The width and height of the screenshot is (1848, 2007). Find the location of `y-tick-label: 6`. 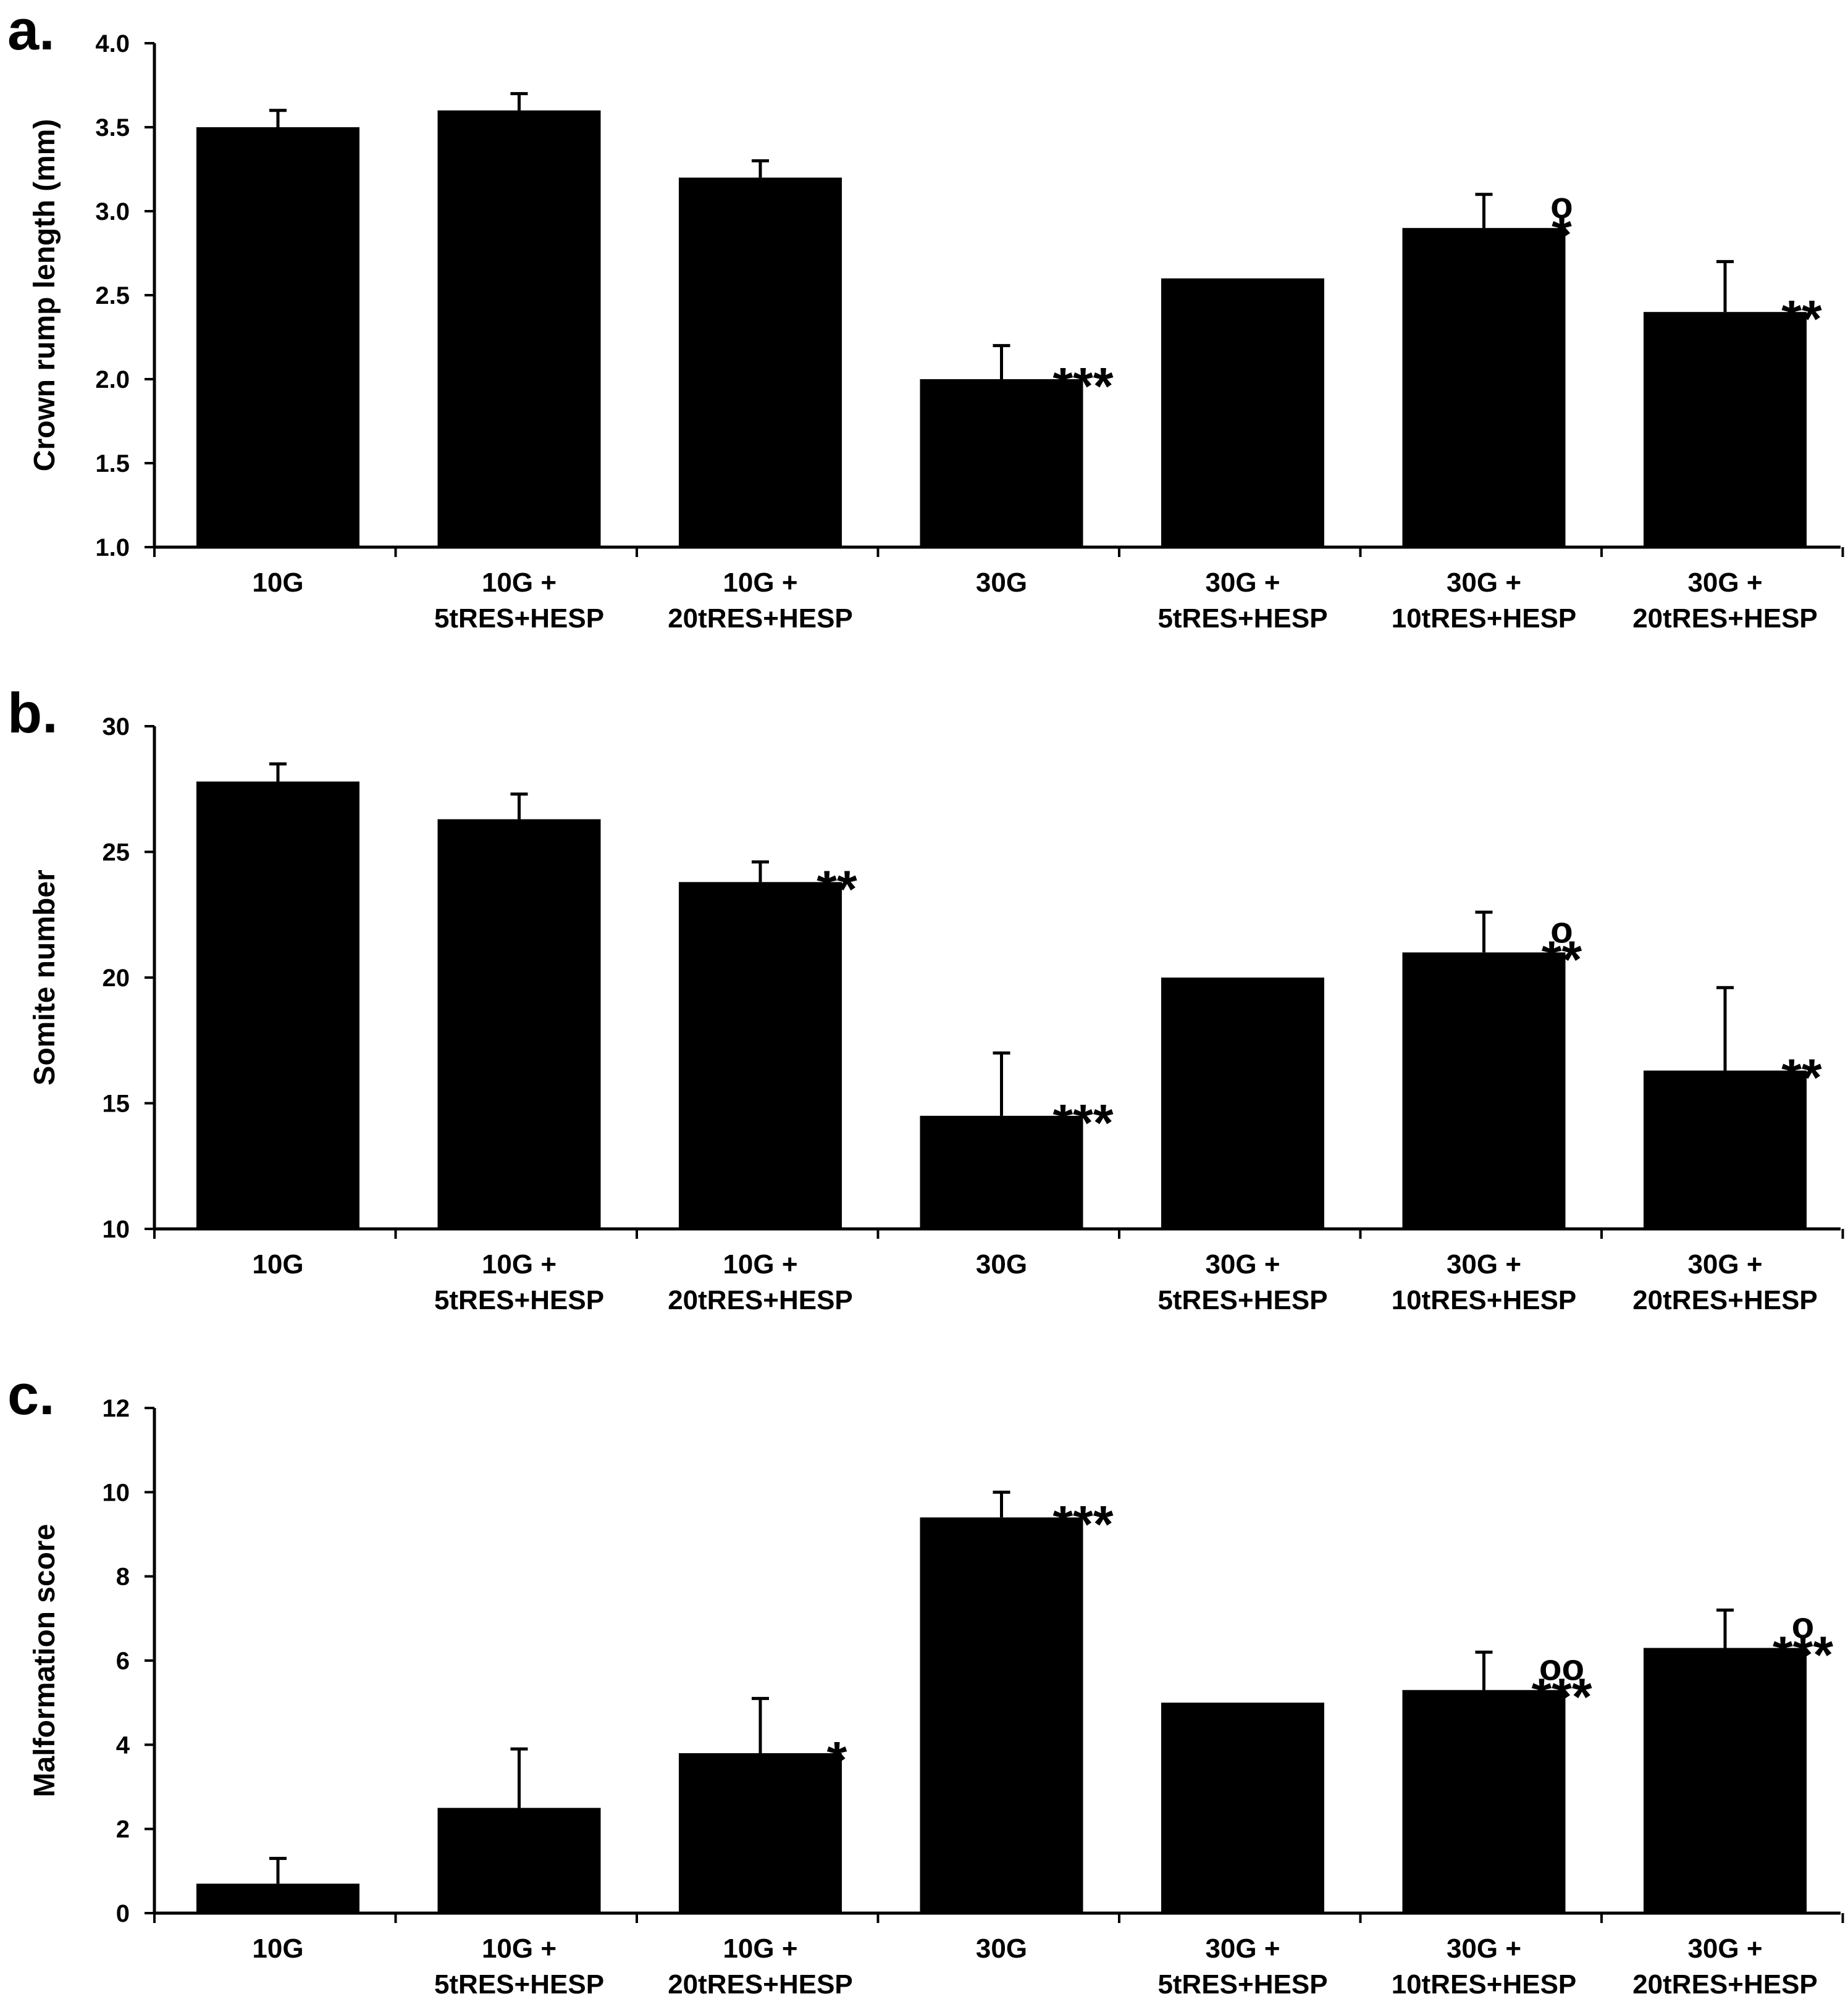

y-tick-label: 6 is located at coordinates (123, 1662).